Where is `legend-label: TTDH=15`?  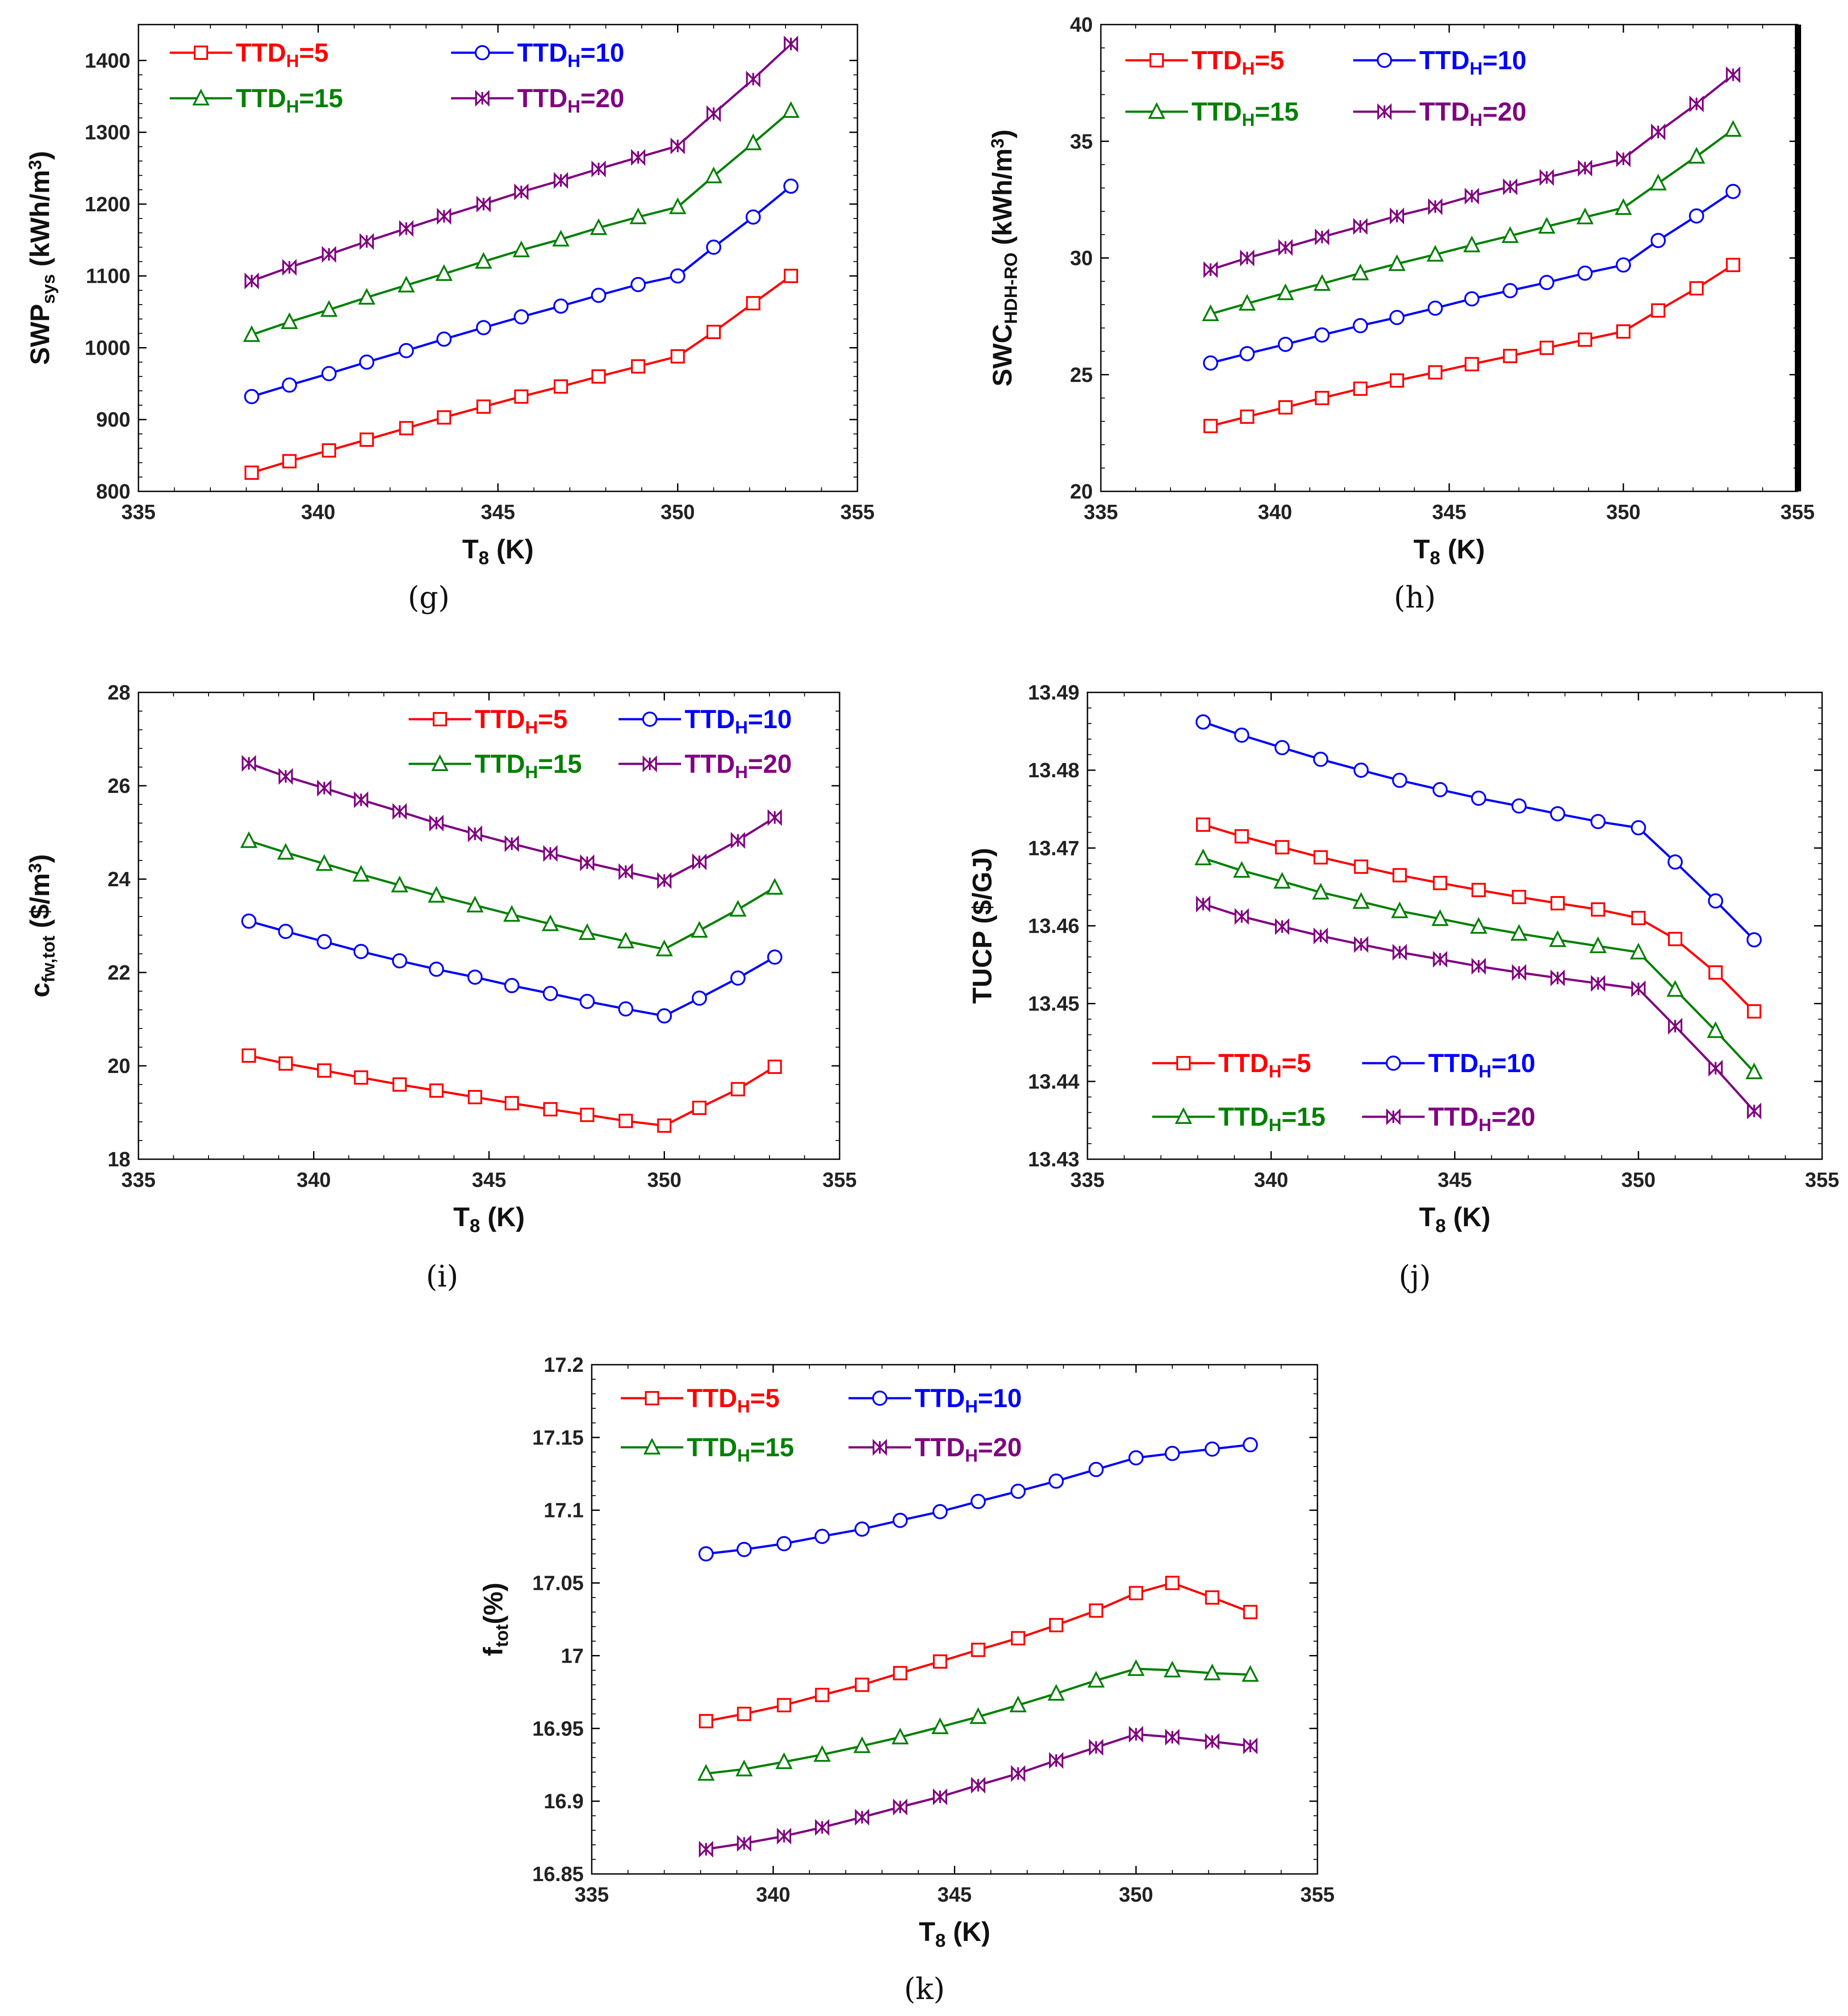 legend-label: TTDH=15 is located at coordinates (289, 100).